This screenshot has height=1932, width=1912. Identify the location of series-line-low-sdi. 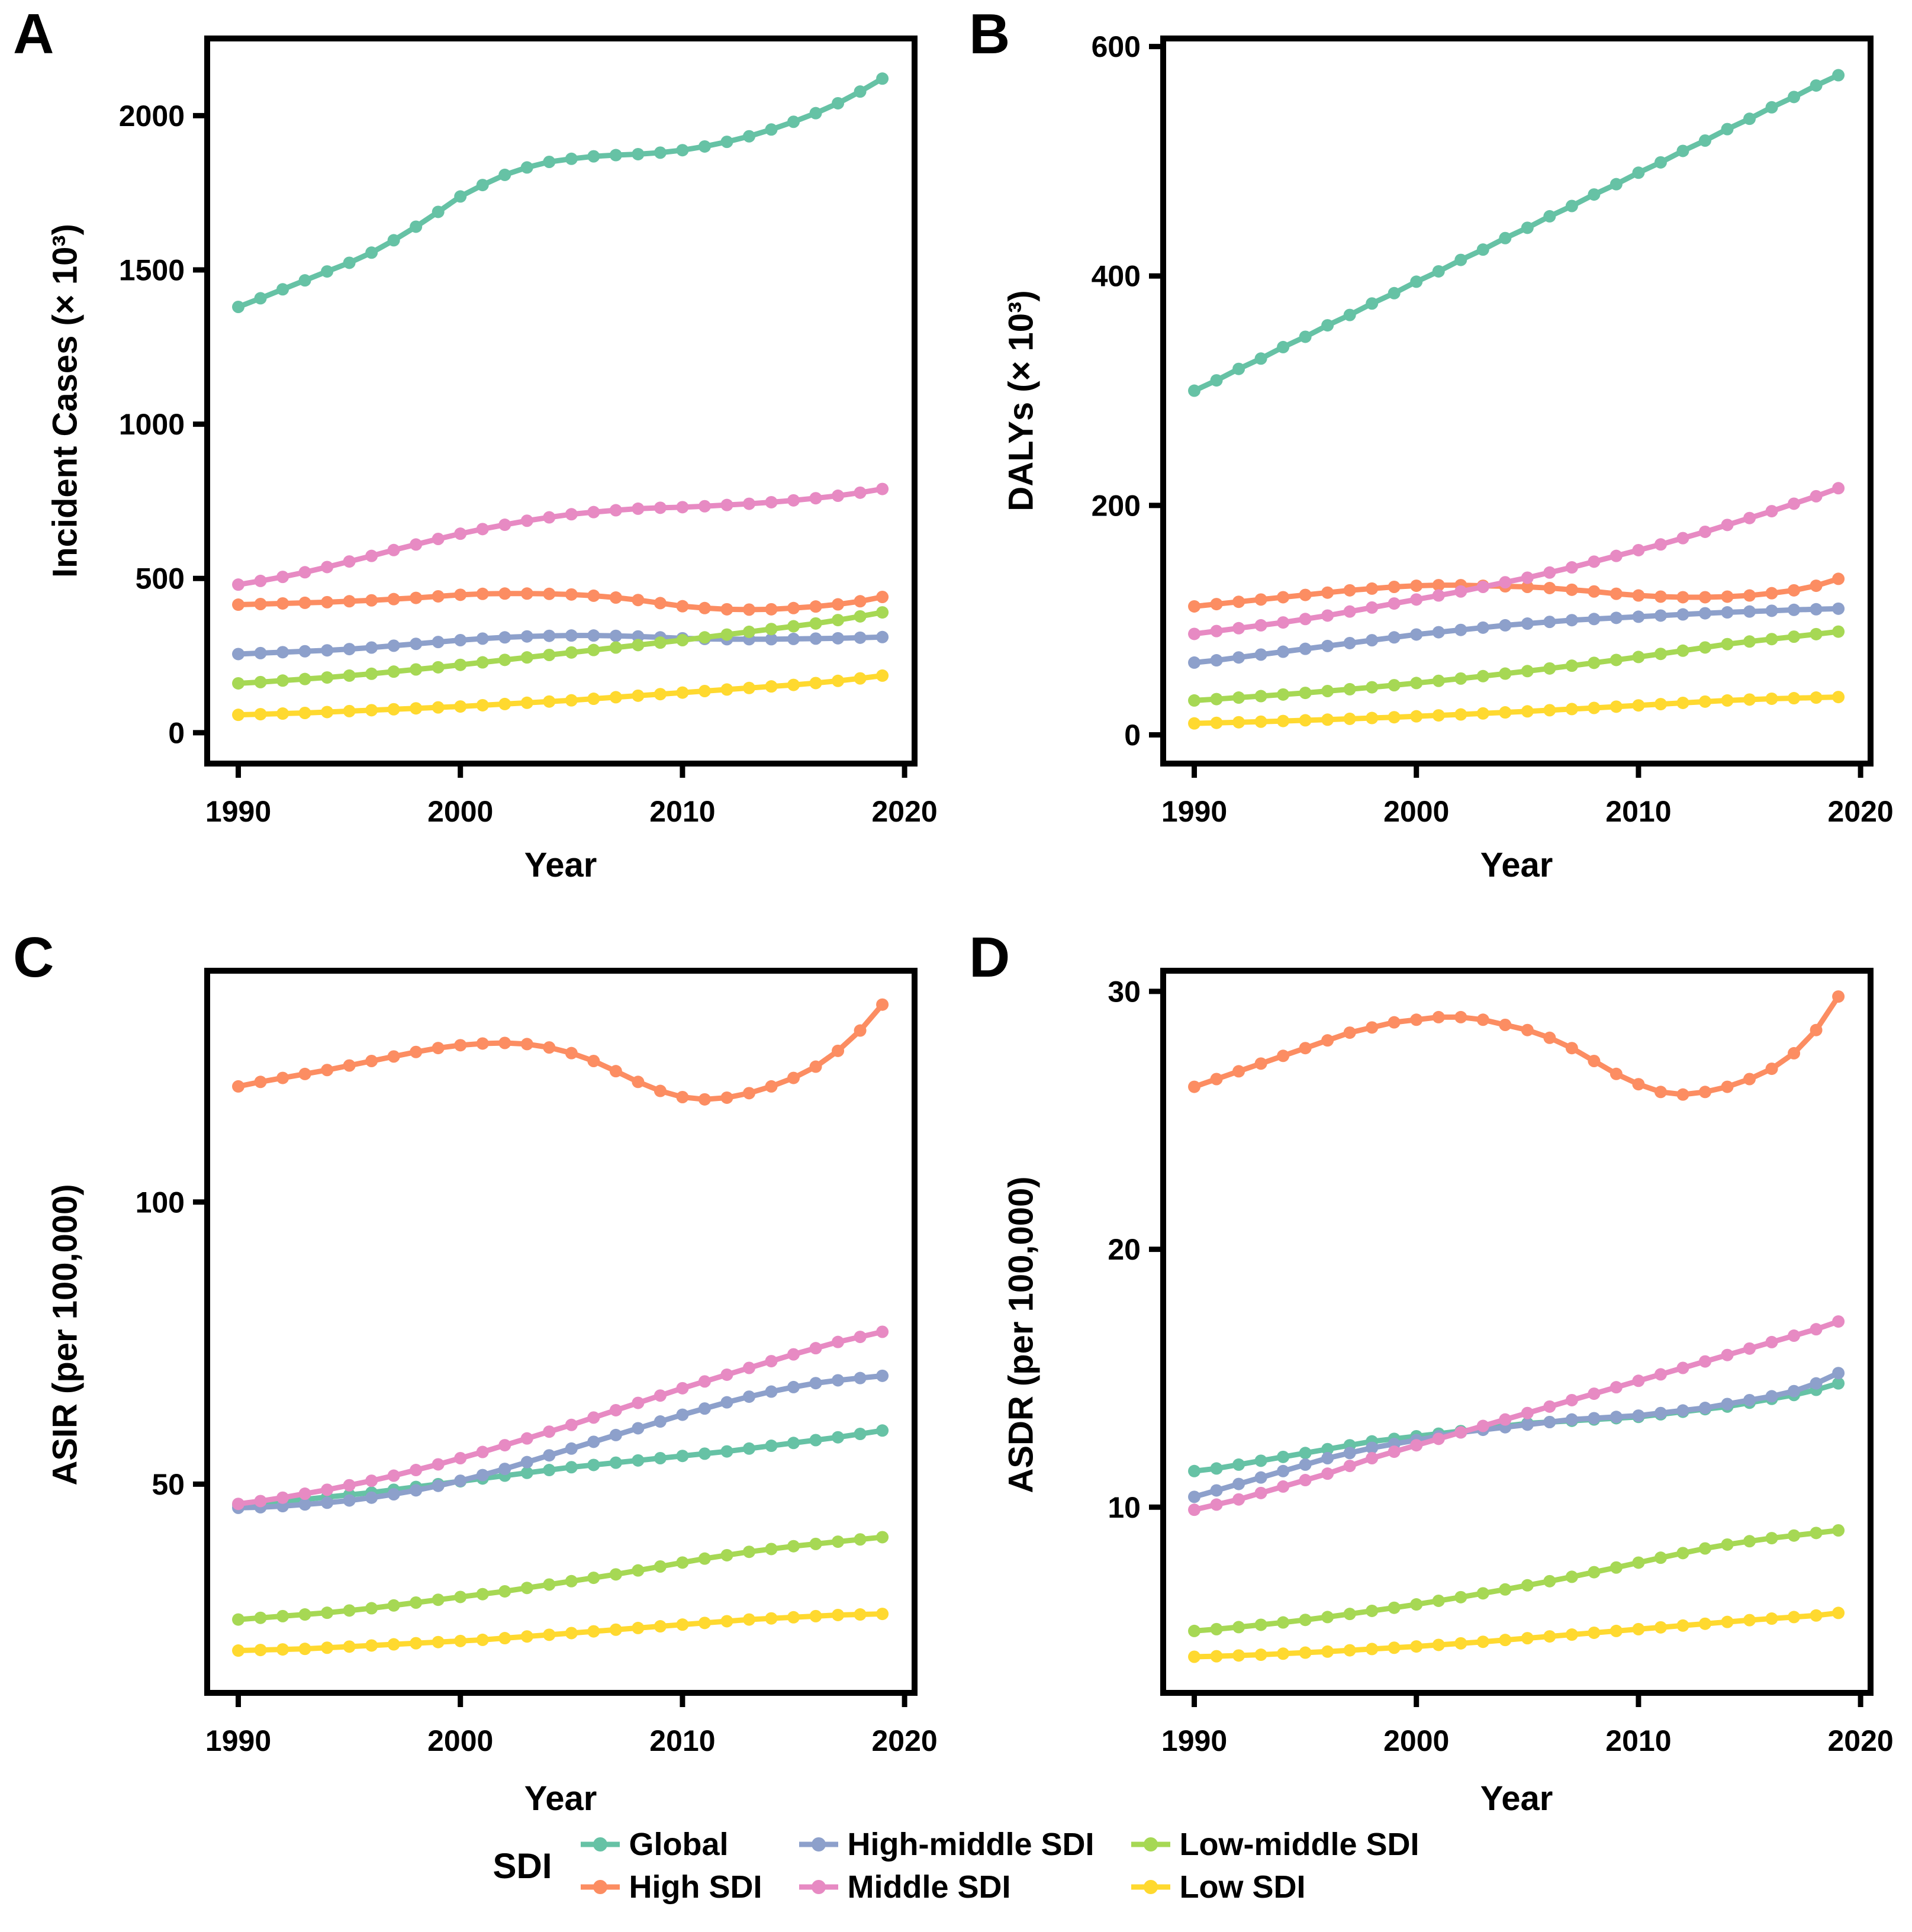
(1517, 710).